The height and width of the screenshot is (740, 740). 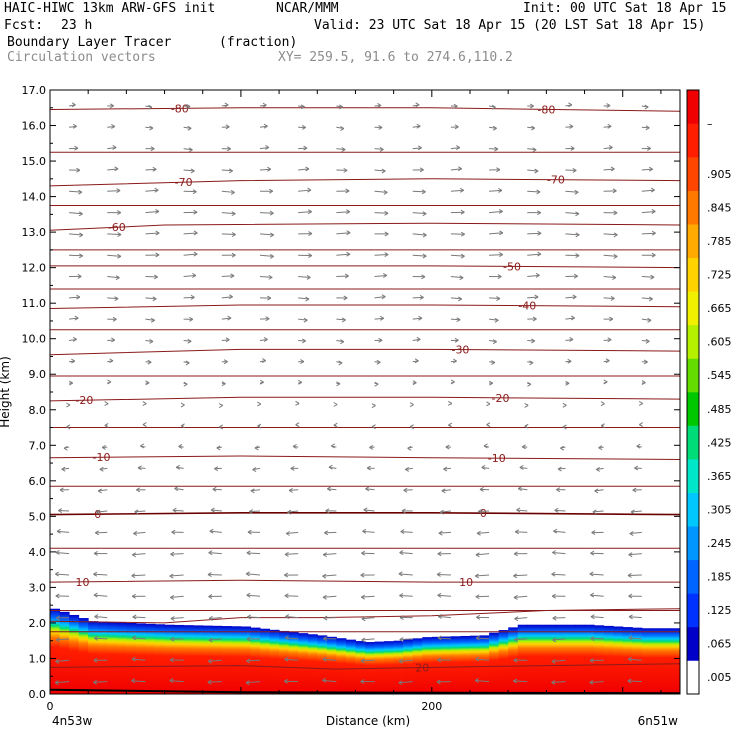 I want to click on model-title: HAIC-HIWC 13km ARW-GFS init, so click(x=110, y=8).